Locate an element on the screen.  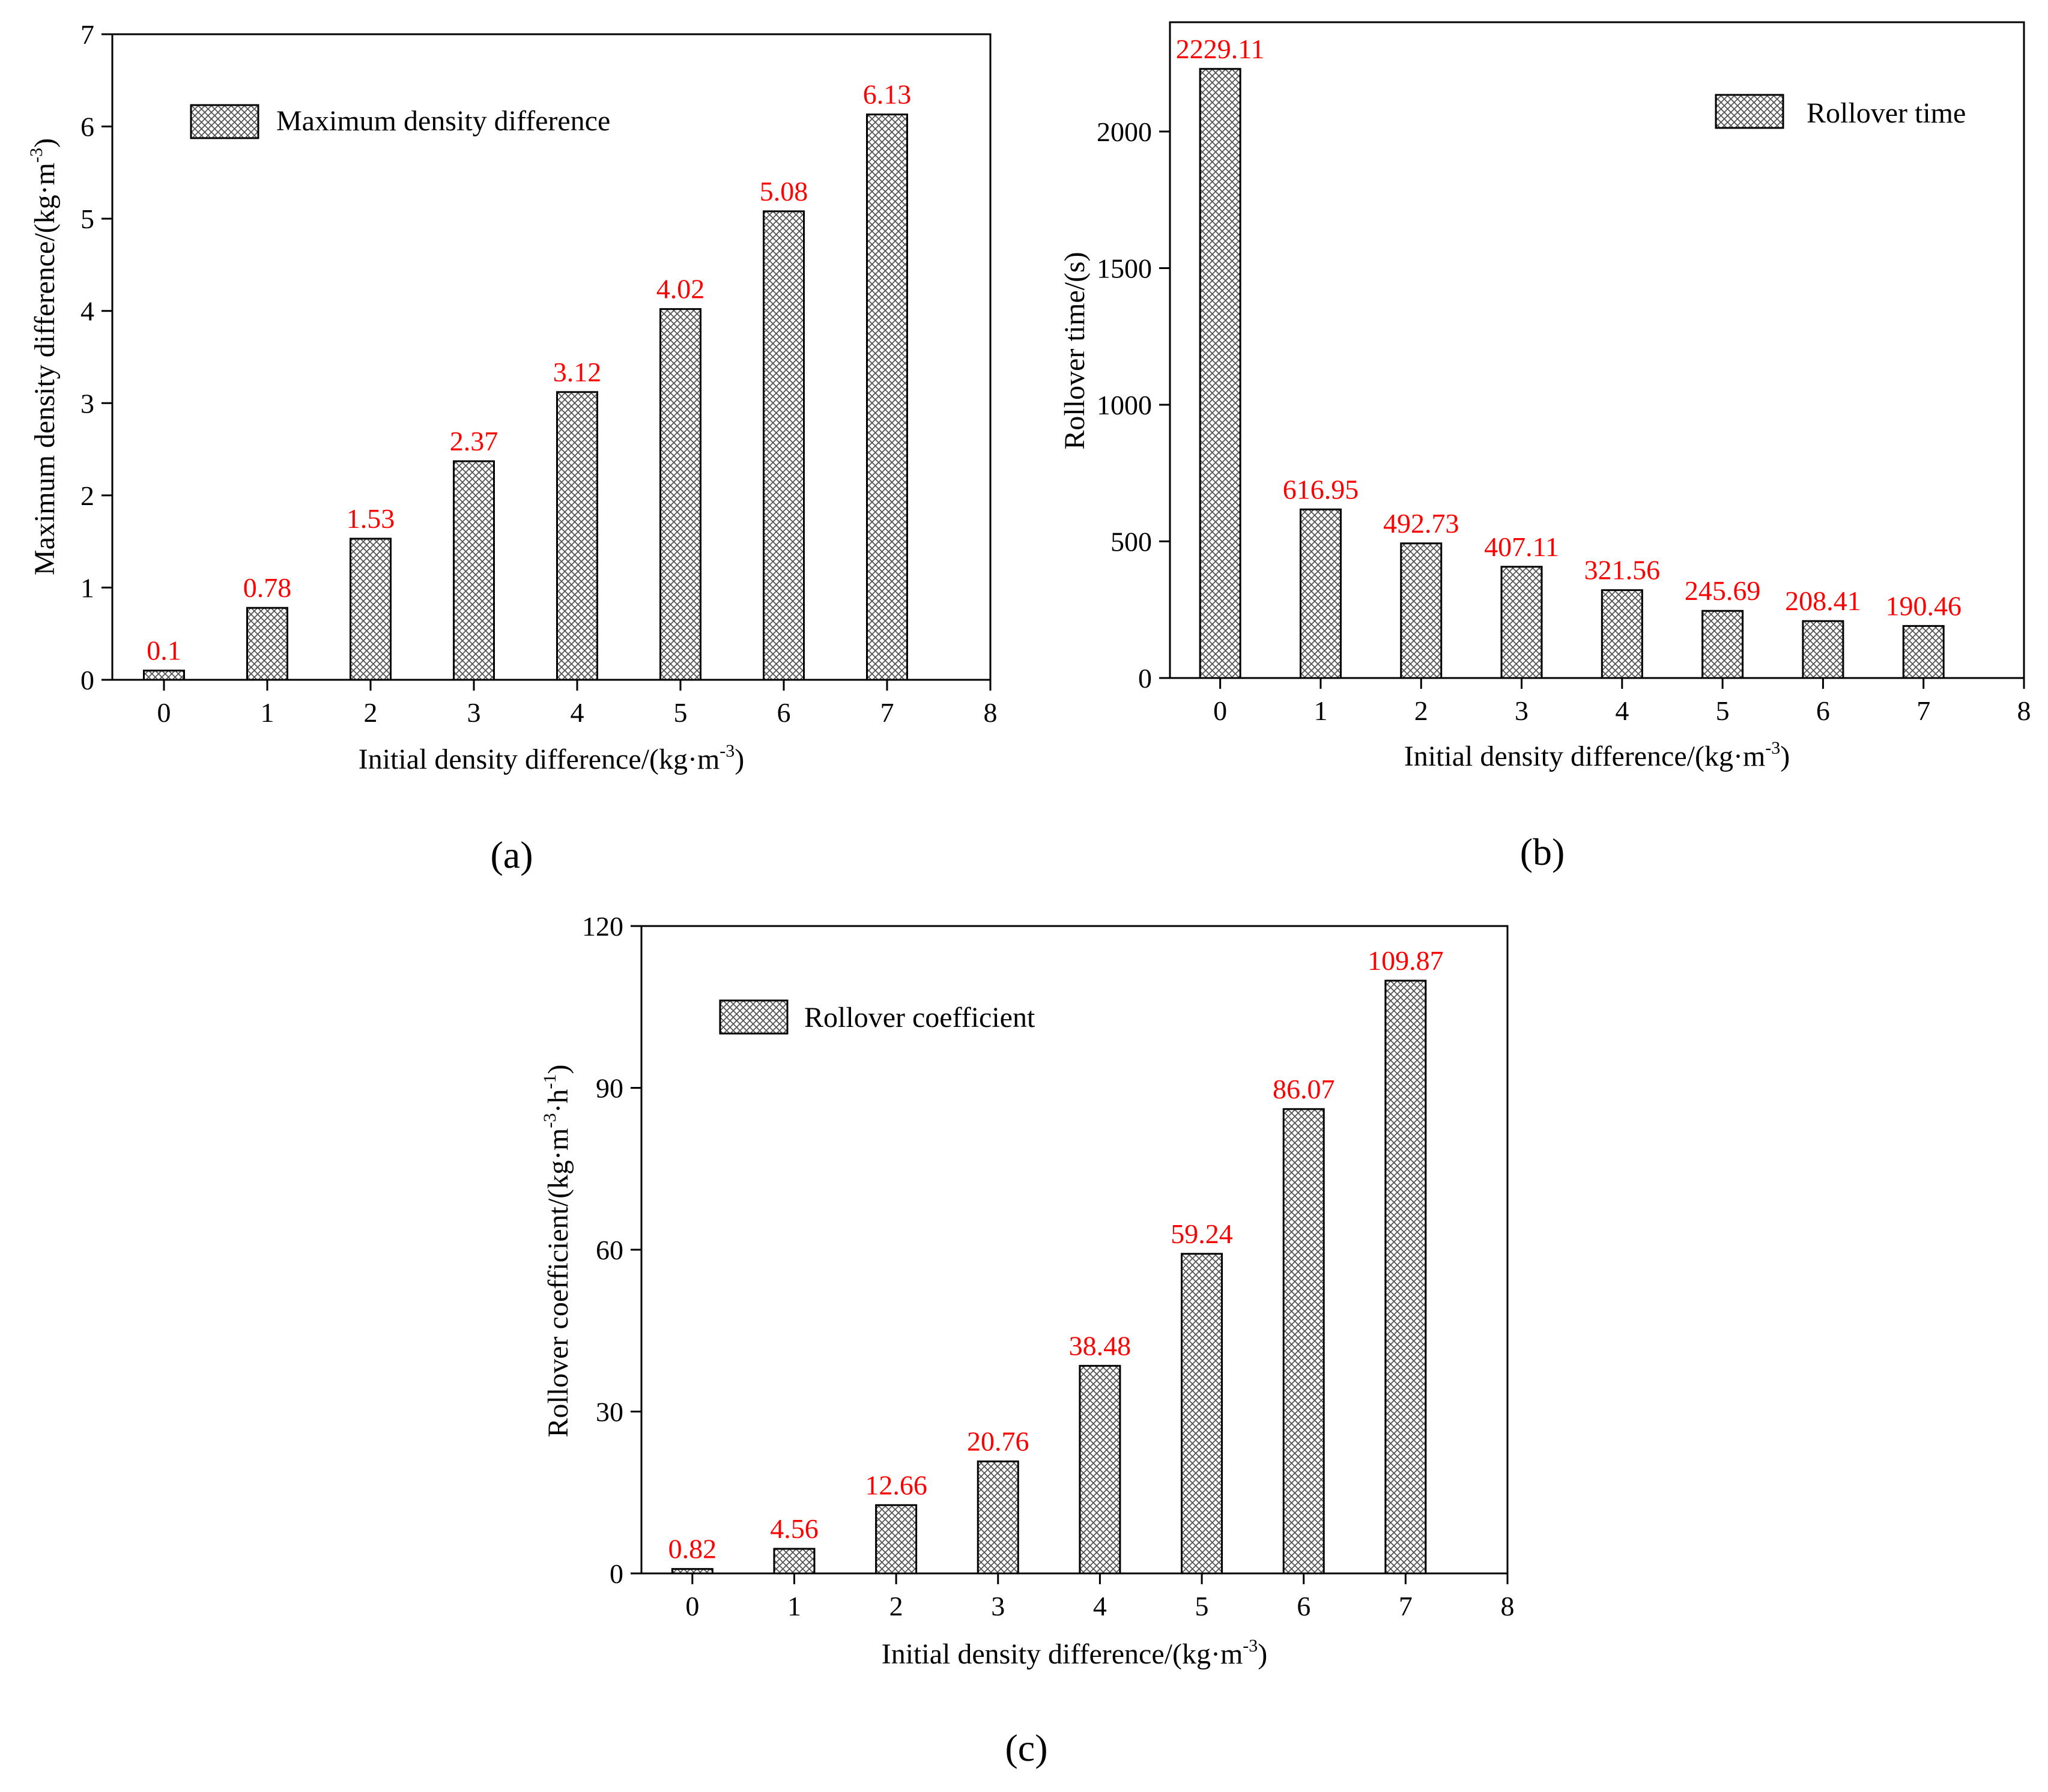
y-axis-label-a: Maximum density difference/(kg·m-3) is located at coordinates (43, 356).